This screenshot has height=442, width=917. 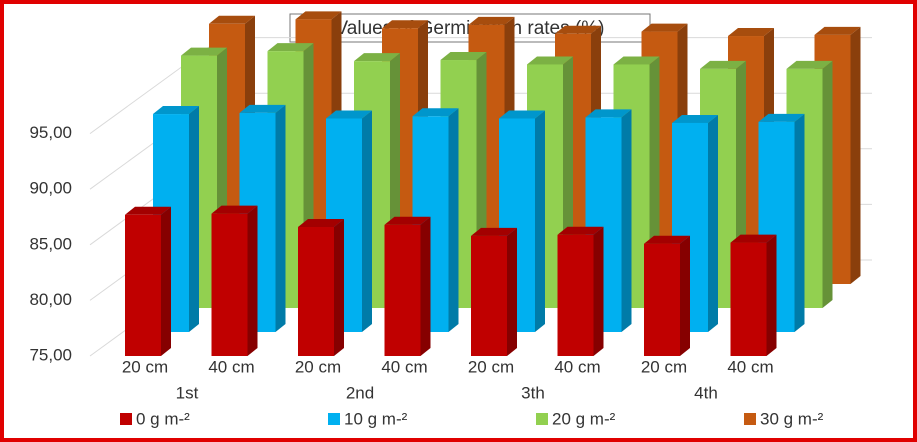 What do you see at coordinates (163, 418) in the screenshot?
I see `legend-label: 0 g m-²` at bounding box center [163, 418].